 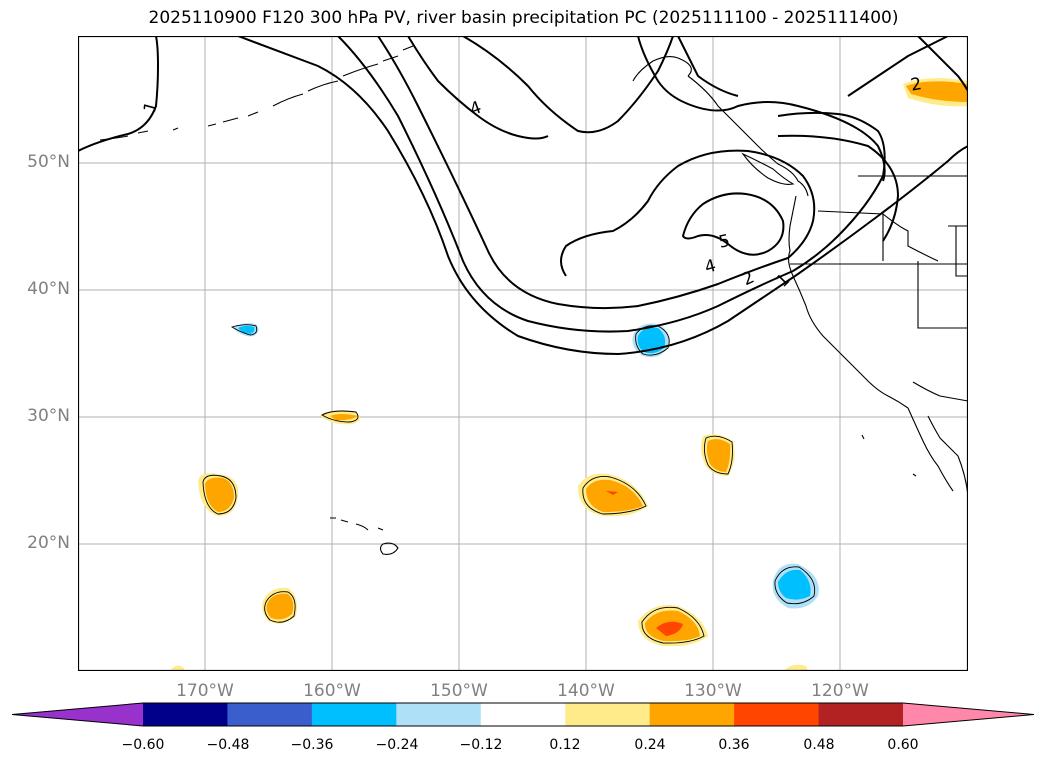 What do you see at coordinates (586, 691) in the screenshot?
I see `lon-label-140w: 140°W` at bounding box center [586, 691].